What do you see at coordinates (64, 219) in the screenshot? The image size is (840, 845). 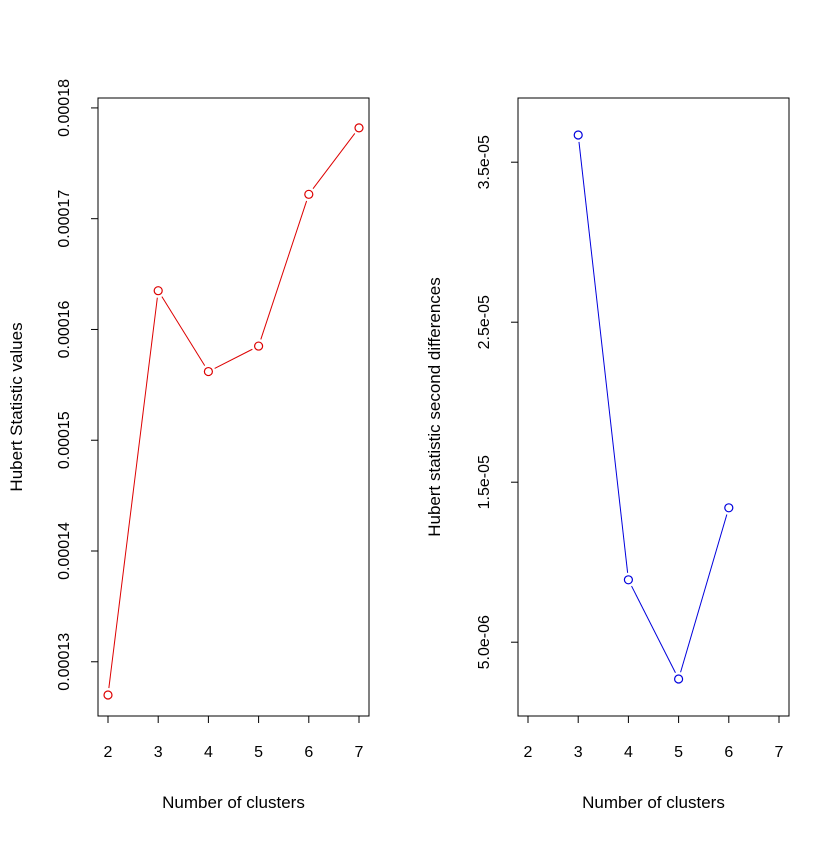 I see `y-tick-label: 0.00017` at bounding box center [64, 219].